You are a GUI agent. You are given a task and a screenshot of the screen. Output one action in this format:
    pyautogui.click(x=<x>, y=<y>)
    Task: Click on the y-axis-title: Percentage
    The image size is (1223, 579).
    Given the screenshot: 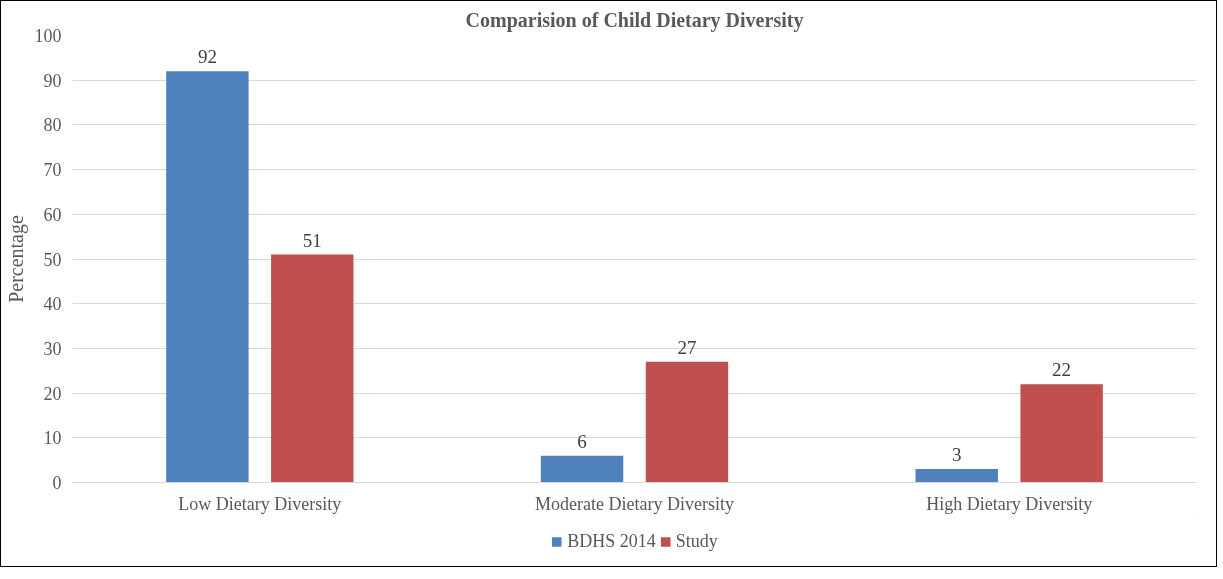 What is the action you would take?
    pyautogui.click(x=16, y=259)
    